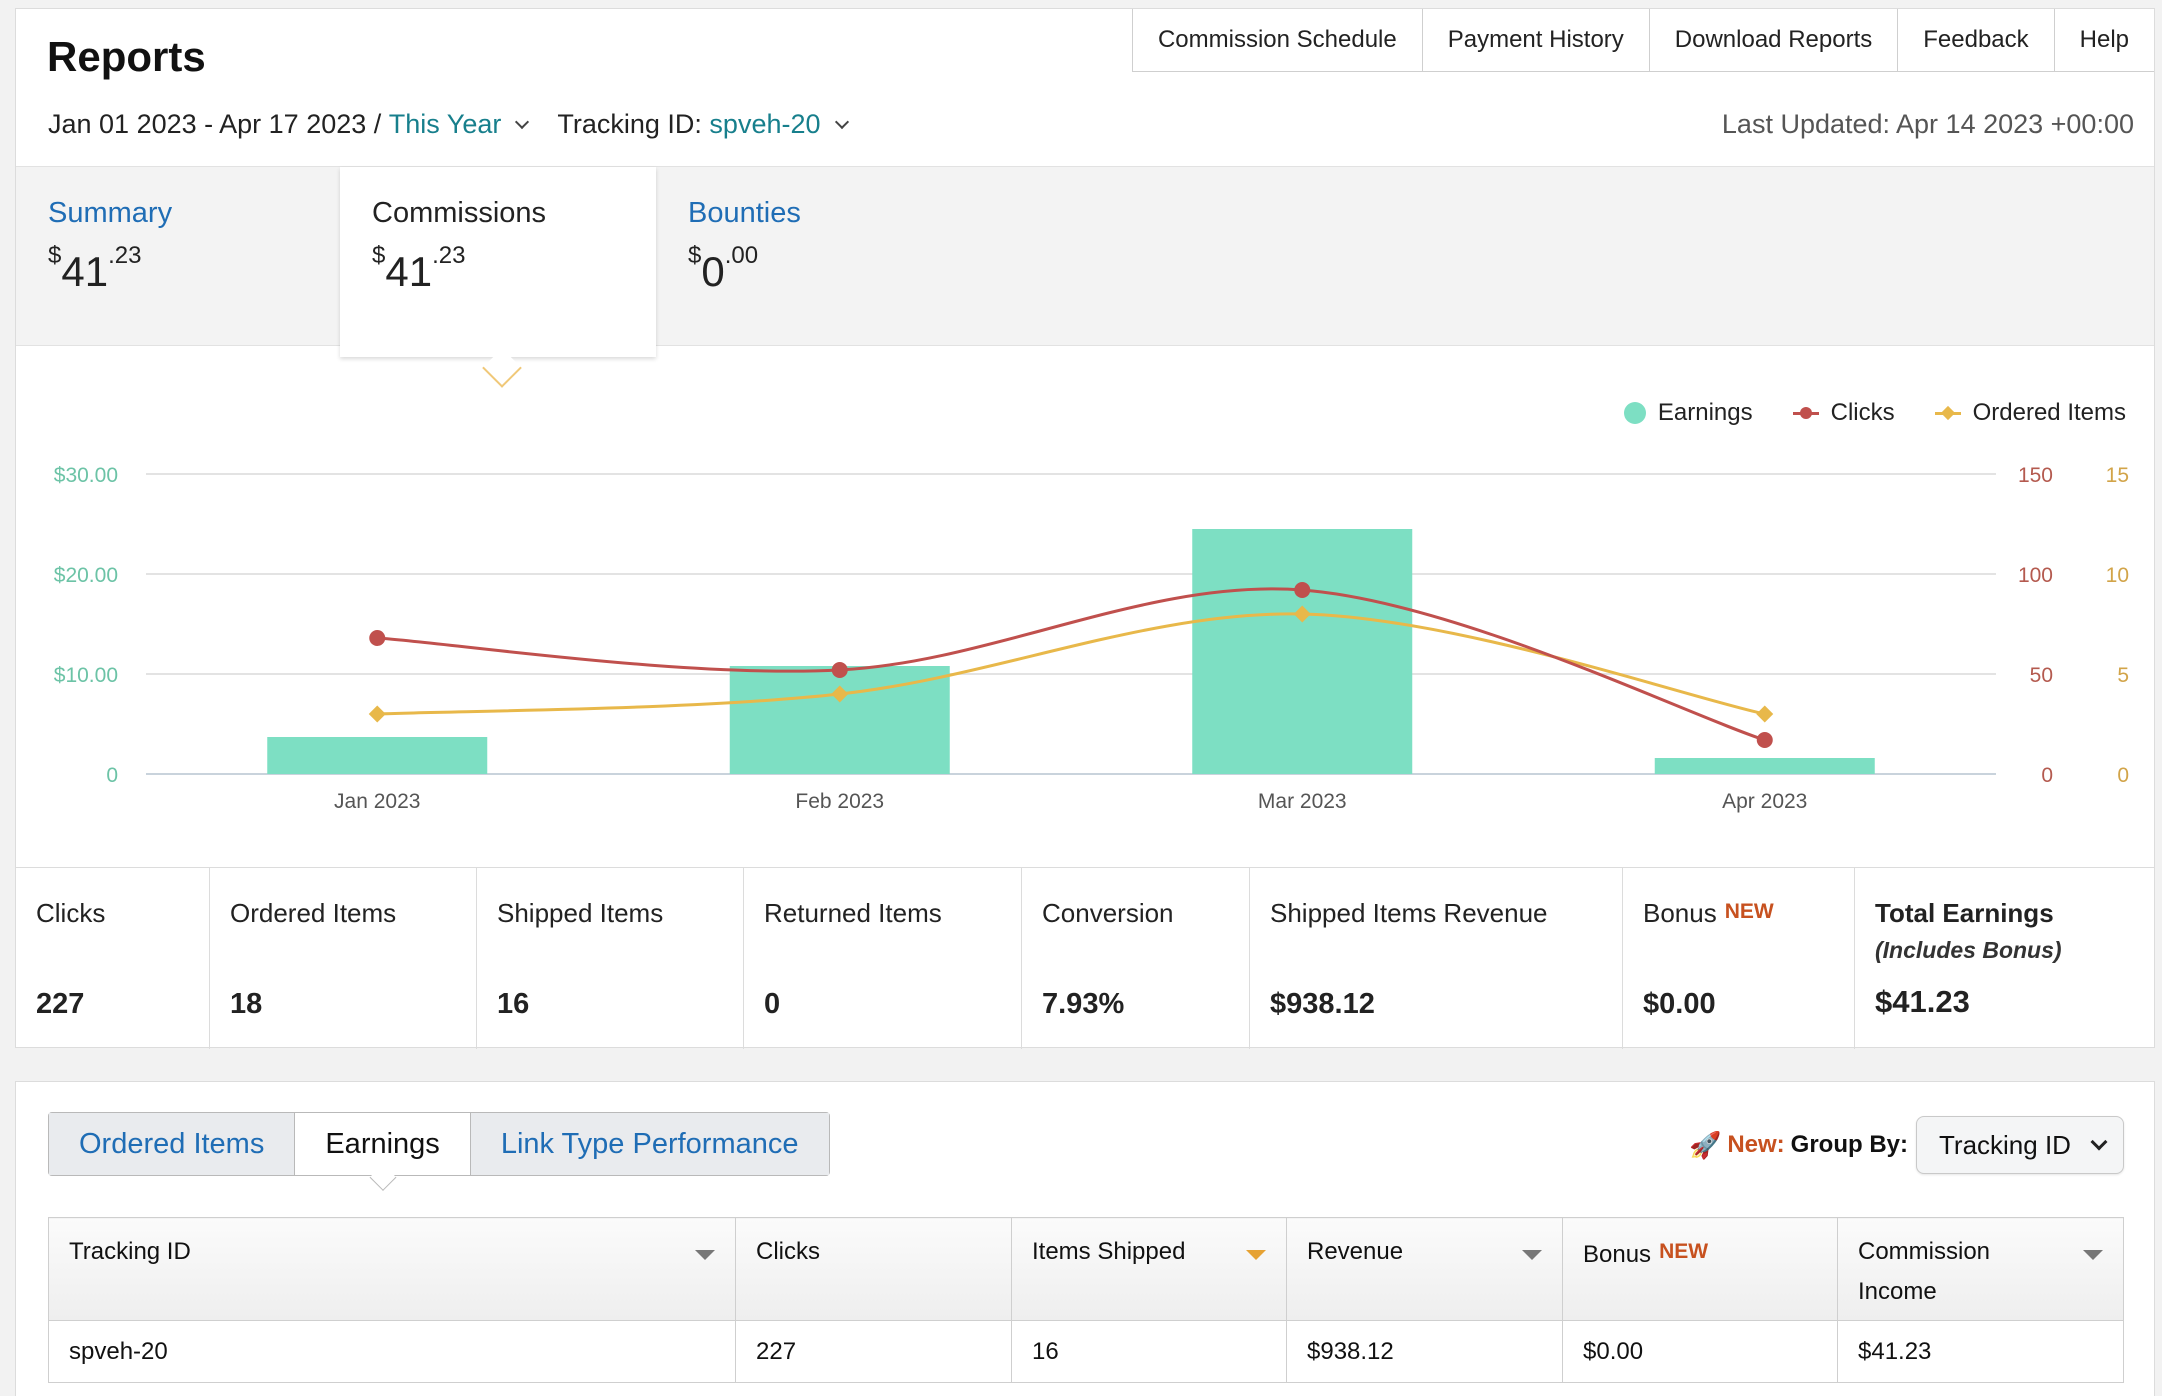  Describe the element at coordinates (112, 775) in the screenshot. I see `y-tick-label-earnings: 0` at that location.